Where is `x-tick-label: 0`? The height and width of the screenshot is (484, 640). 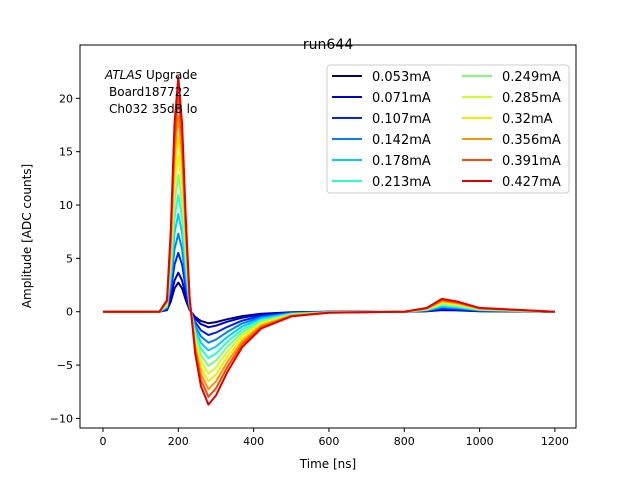 x-tick-label: 0 is located at coordinates (102, 441).